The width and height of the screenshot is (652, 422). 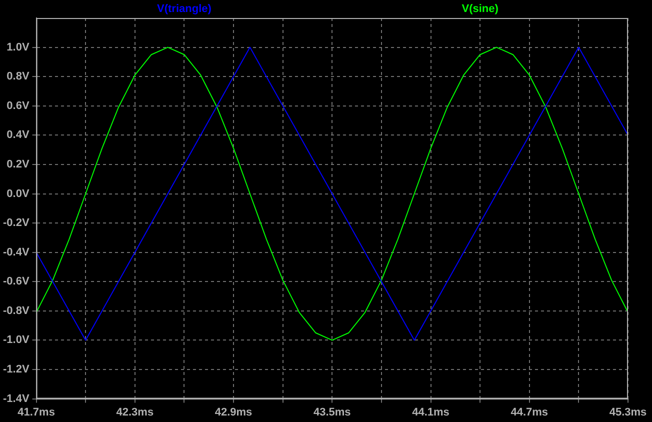 What do you see at coordinates (332, 412) in the screenshot?
I see `x-tick-label: 43.5ms` at bounding box center [332, 412].